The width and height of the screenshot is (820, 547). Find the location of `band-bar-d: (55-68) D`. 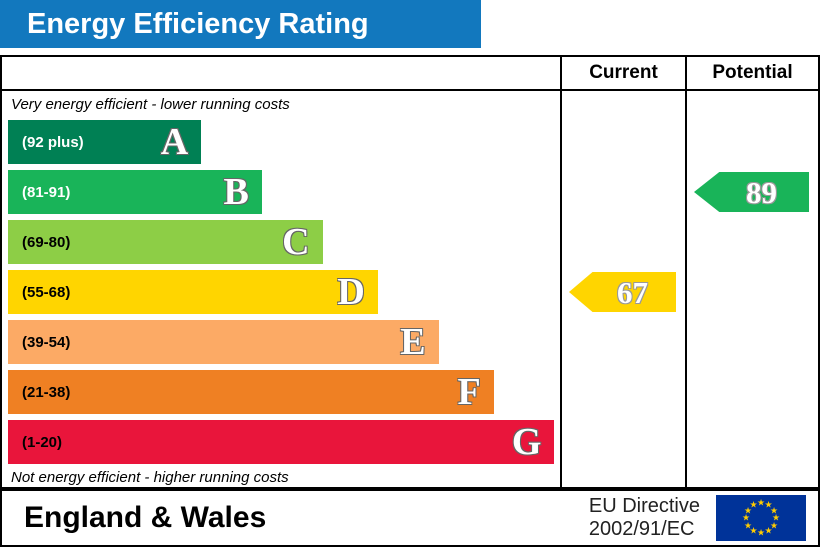

band-bar-d: (55-68) D is located at coordinates (193, 292).